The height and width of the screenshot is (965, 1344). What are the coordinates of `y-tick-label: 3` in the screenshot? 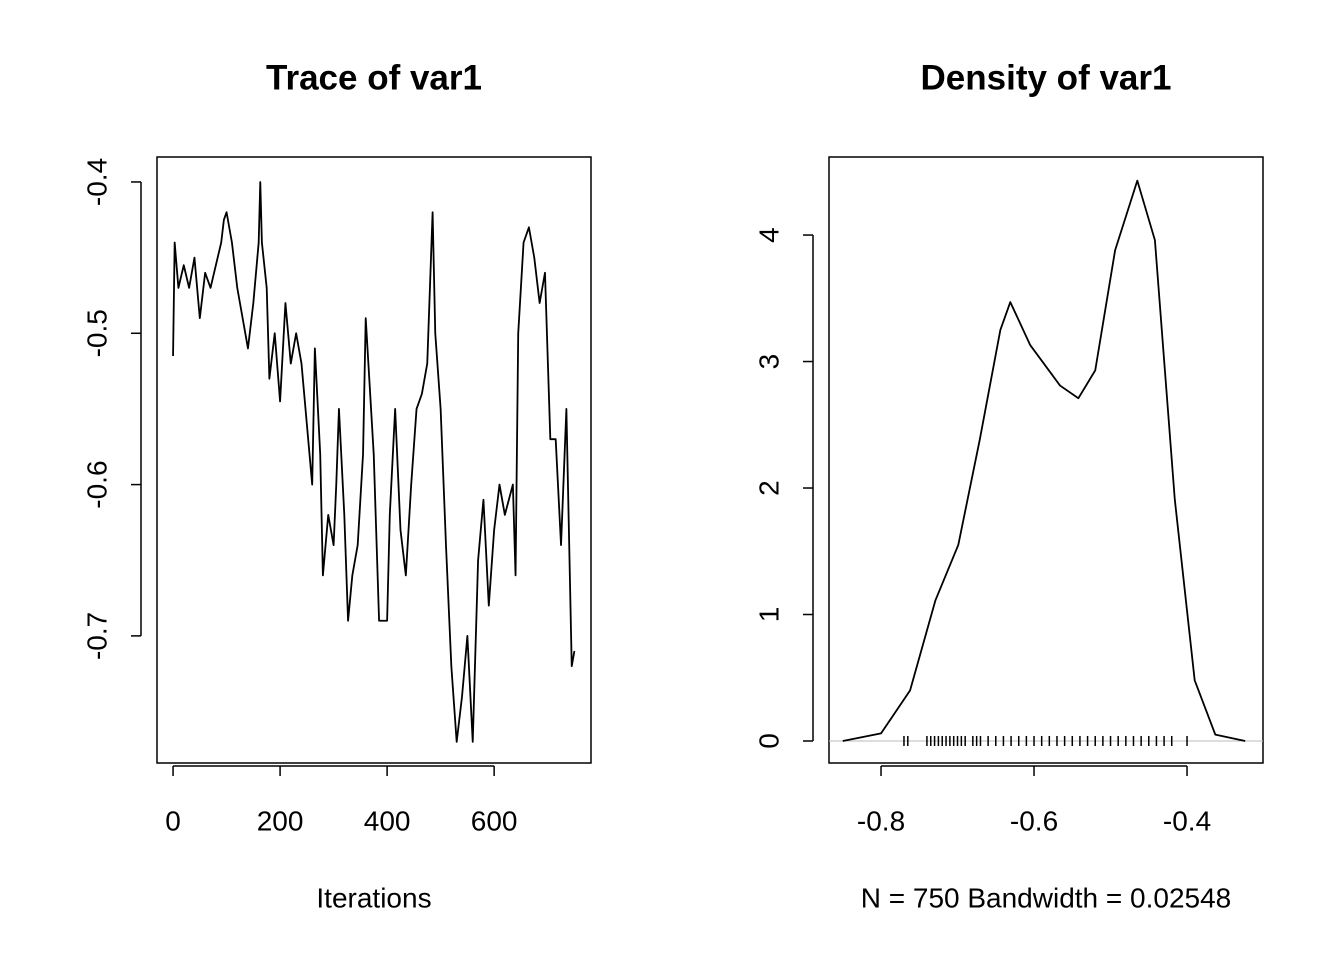 It's located at (768, 362).